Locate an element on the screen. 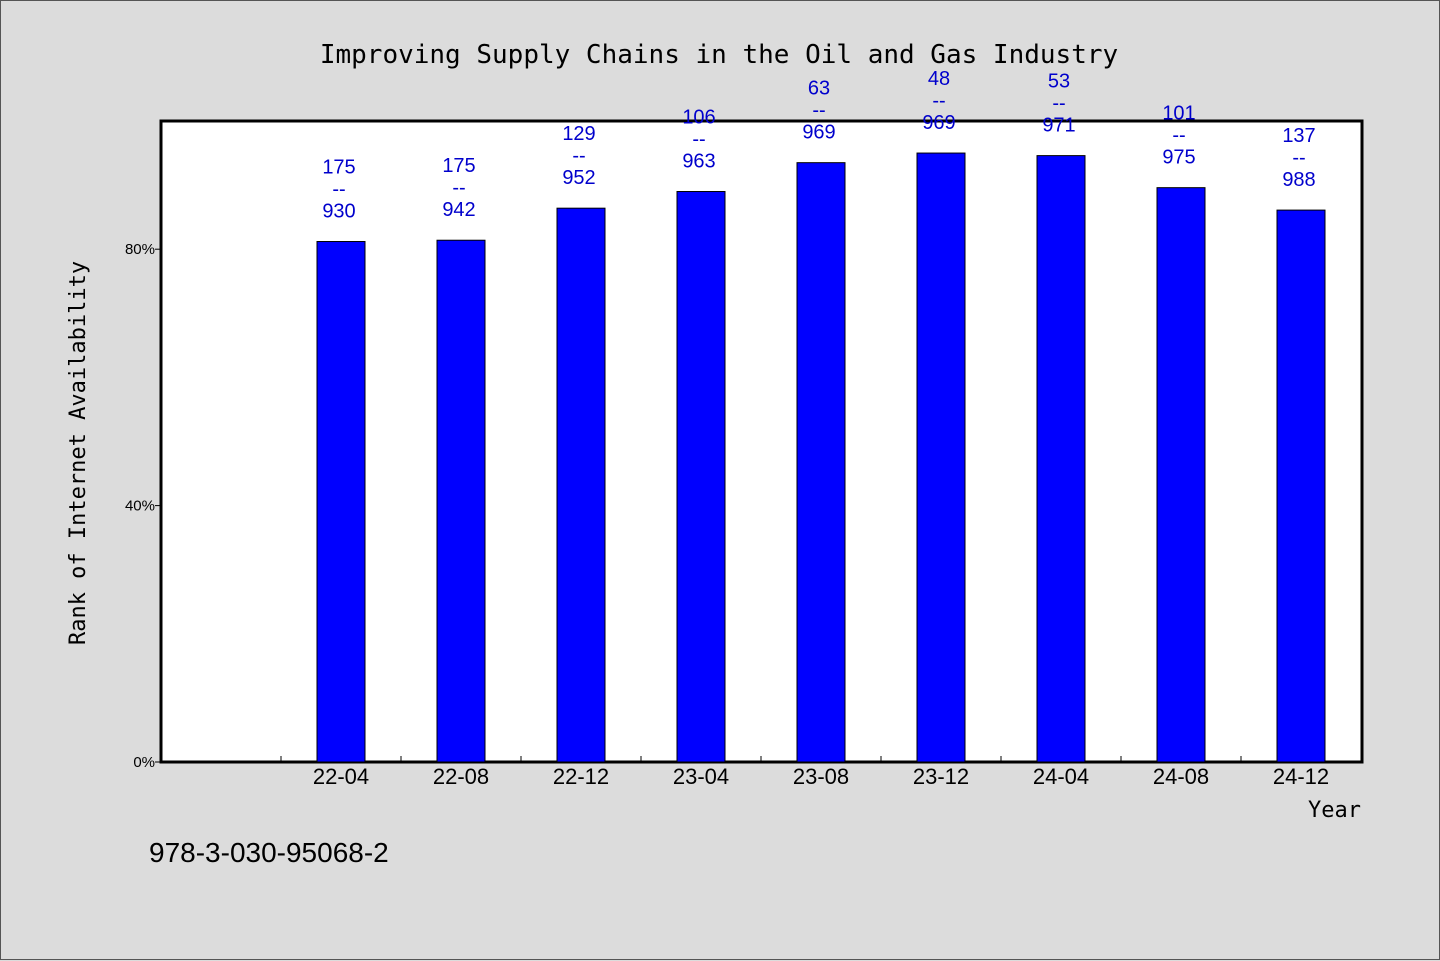 Image resolution: width=1440 pixels, height=961 pixels. footer-note: 978-3-030-95068-2 is located at coordinates (269, 852).